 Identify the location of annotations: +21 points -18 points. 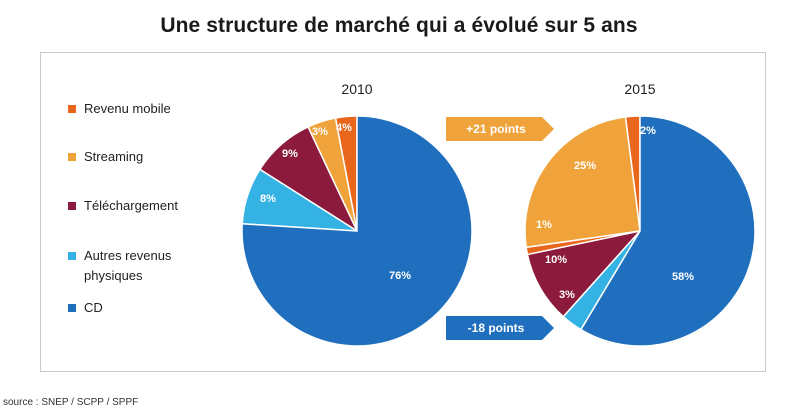
(500, 228).